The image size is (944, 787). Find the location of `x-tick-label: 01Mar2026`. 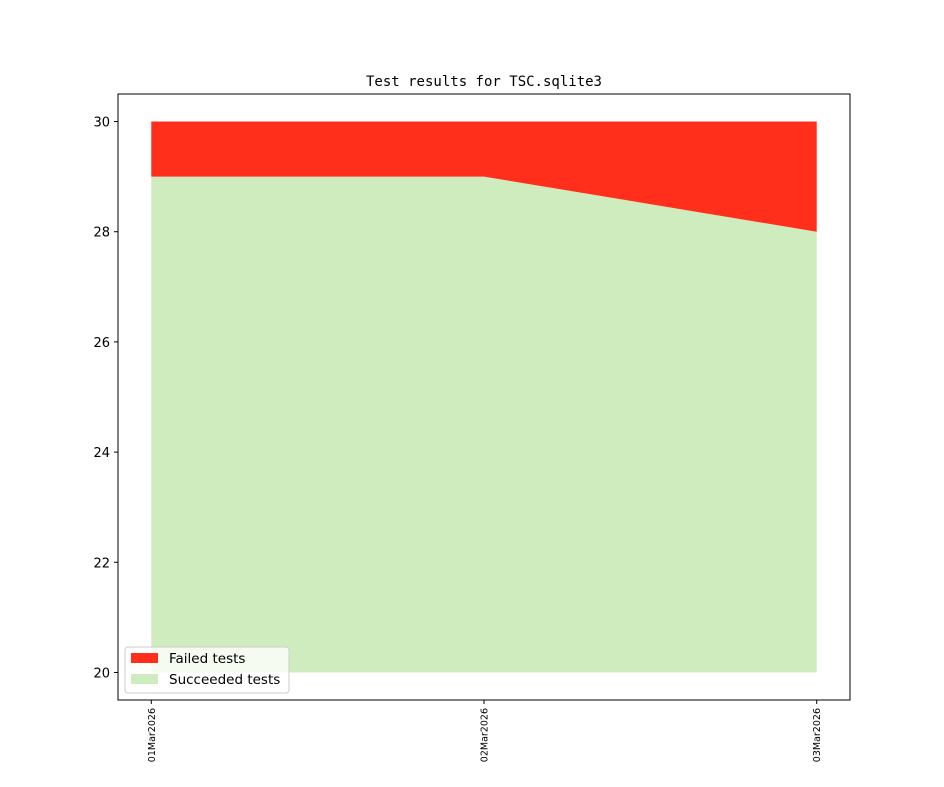

x-tick-label: 01Mar2026 is located at coordinates (152, 735).